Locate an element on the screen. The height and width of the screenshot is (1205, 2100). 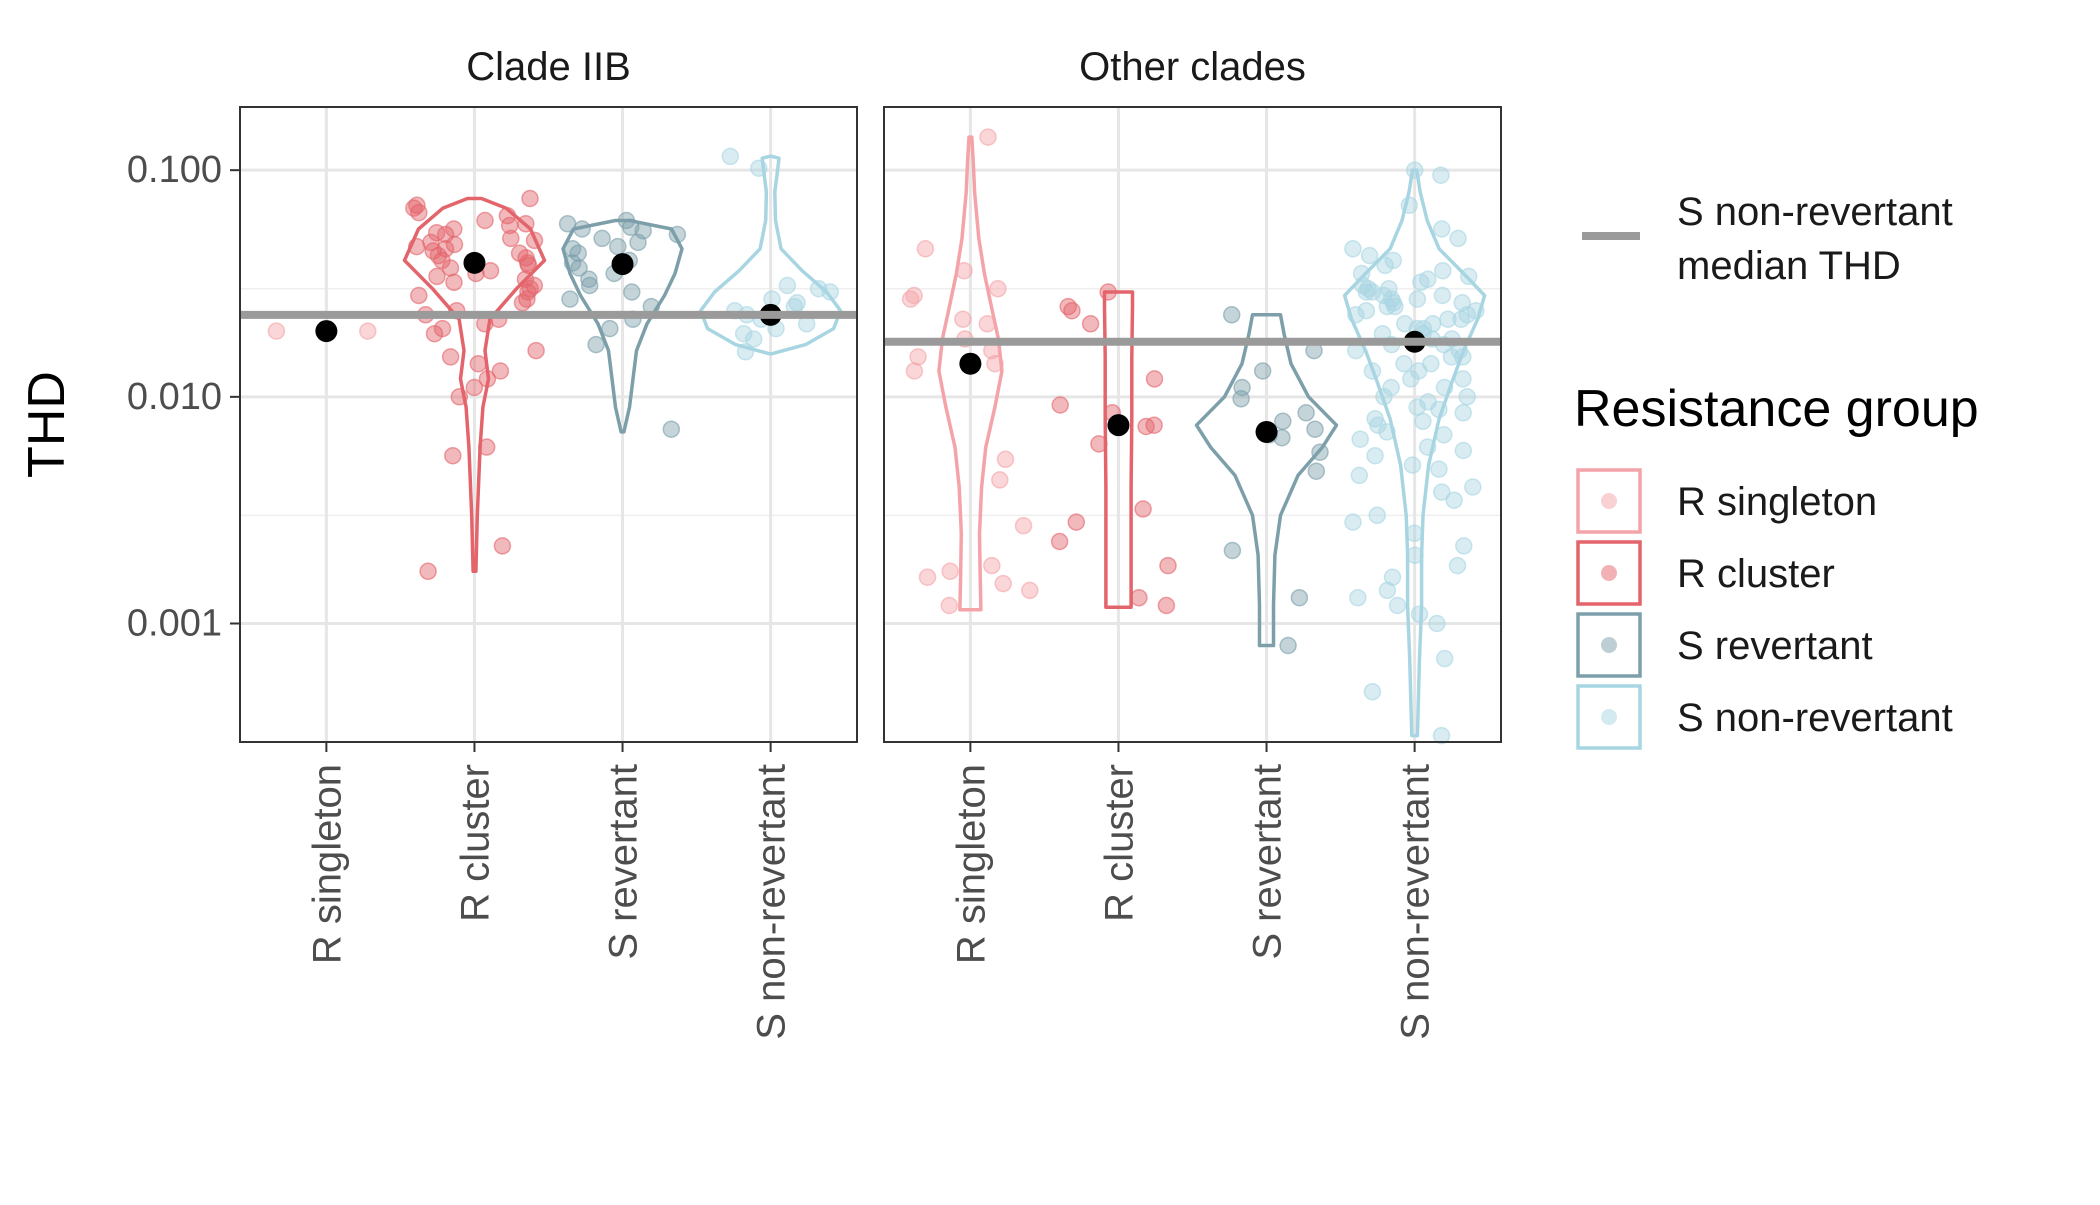
y-tick-label: 0.100 is located at coordinates (174, 170).